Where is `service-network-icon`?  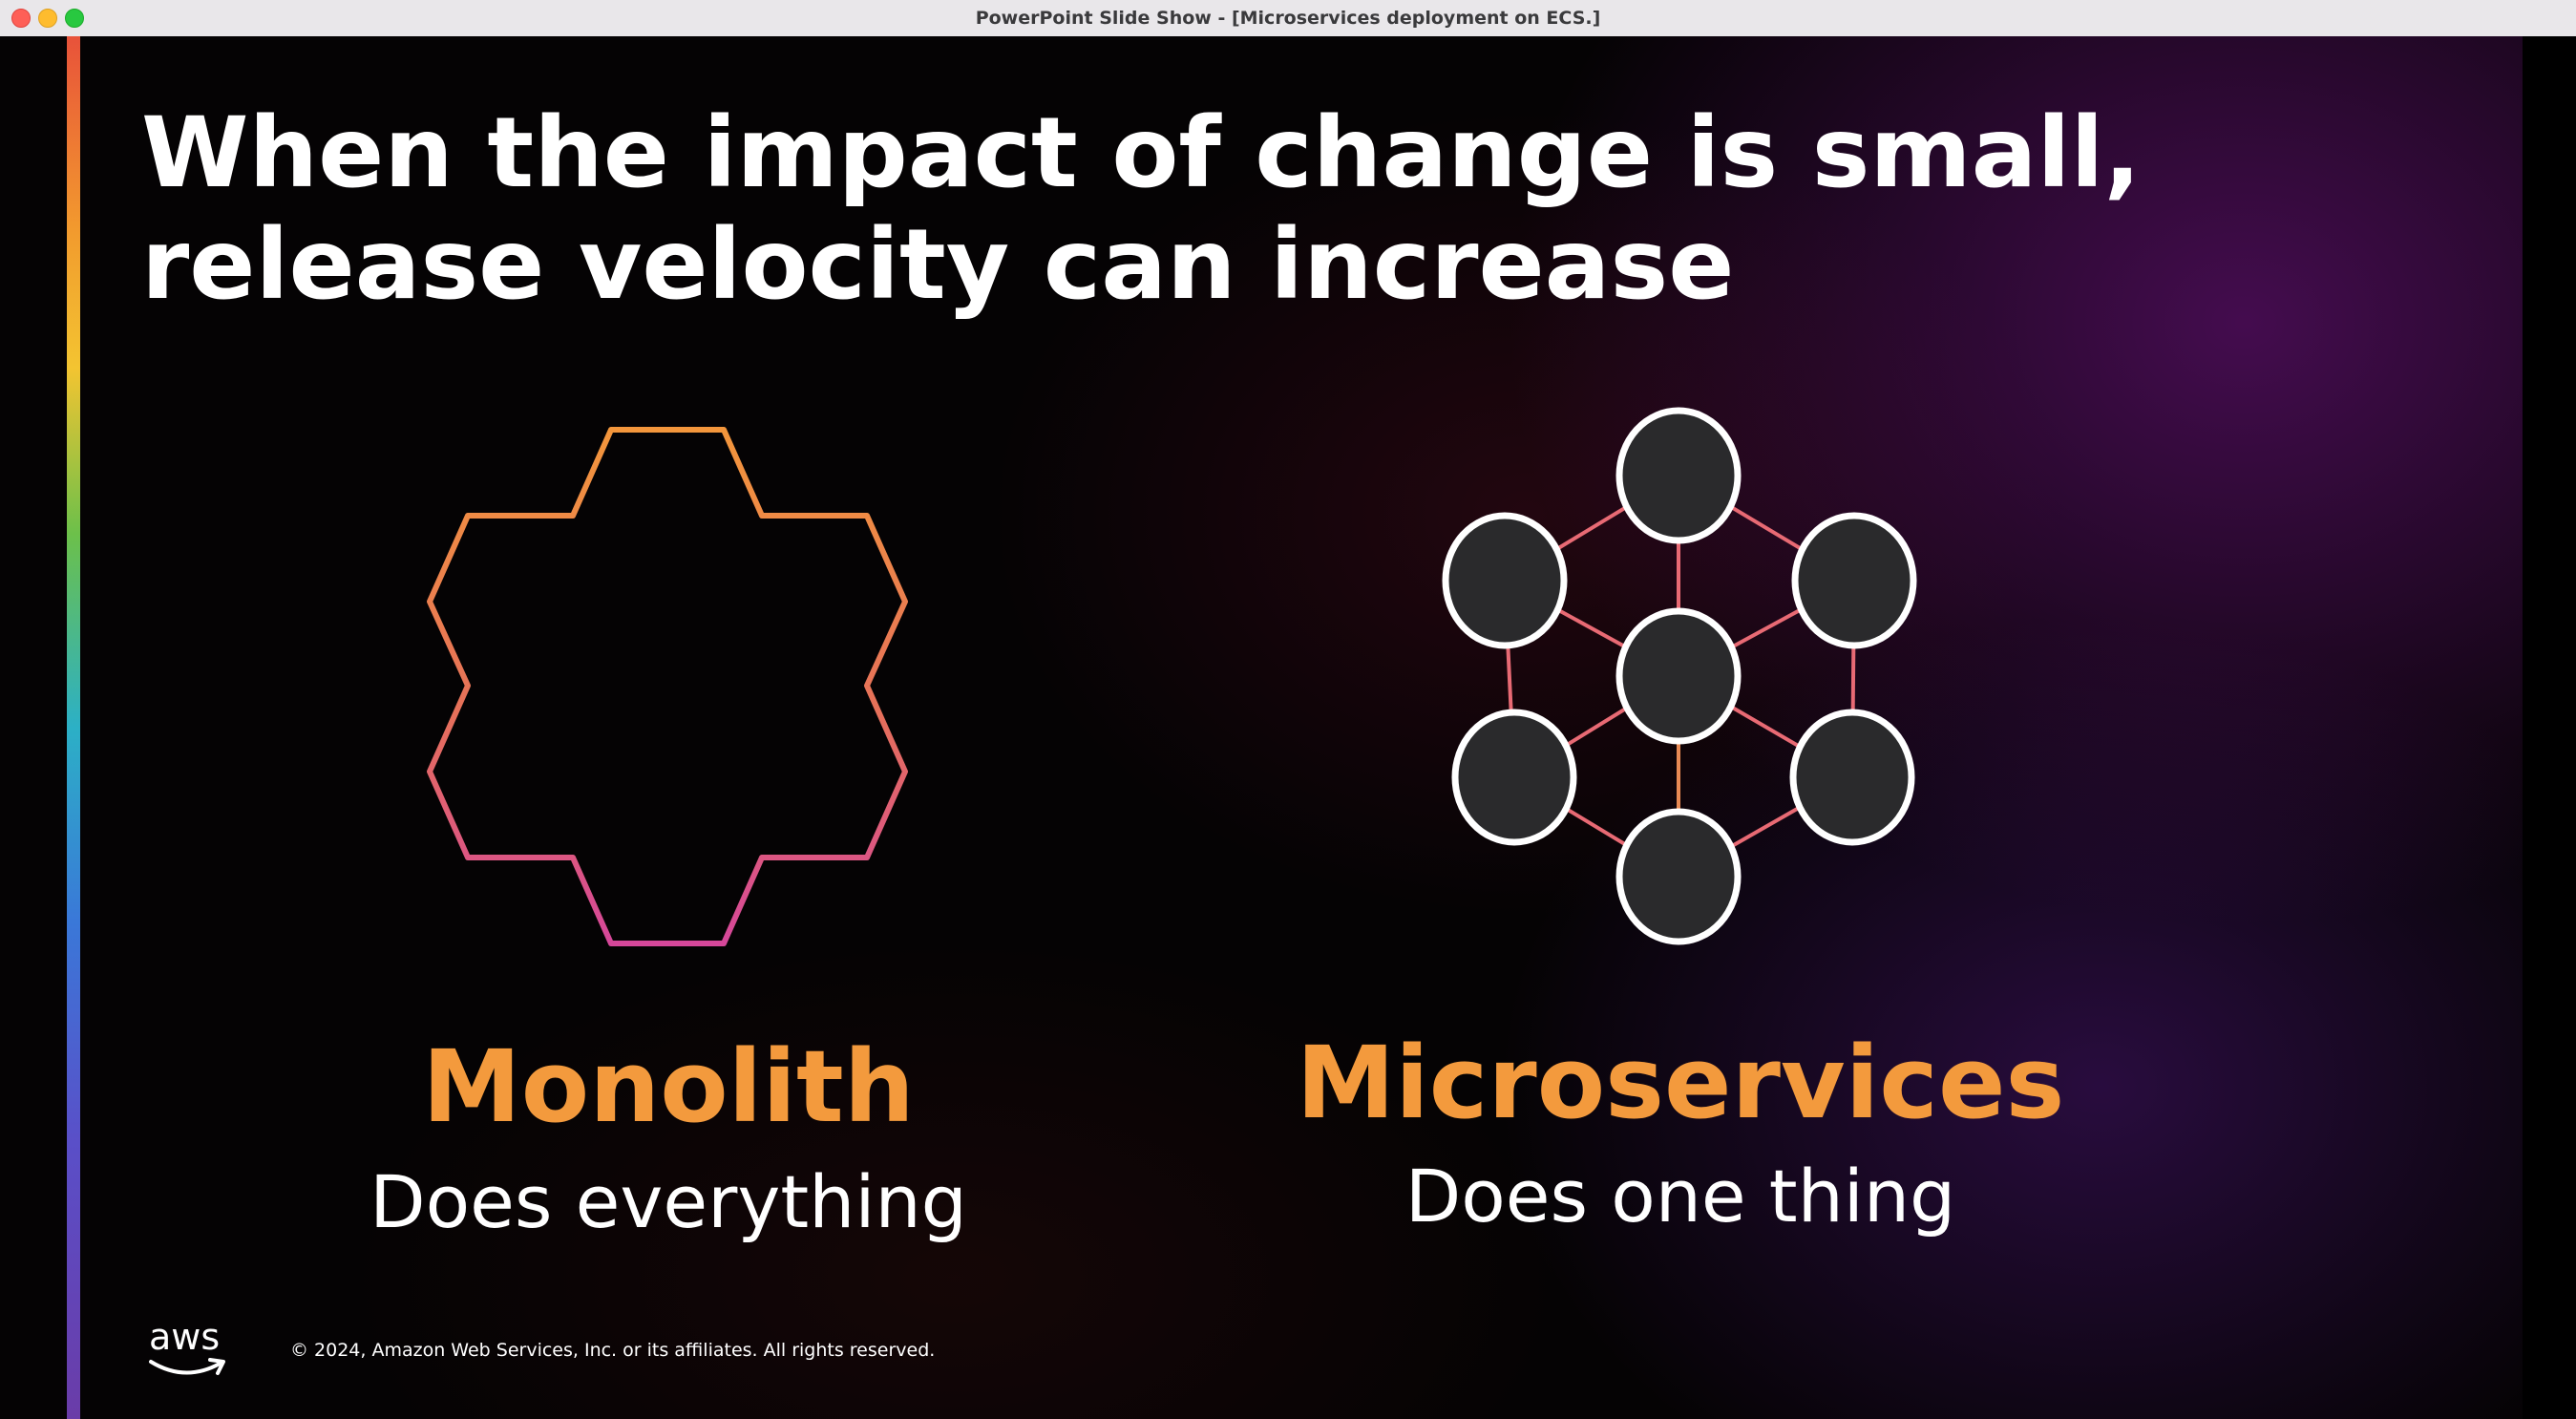 service-network-icon is located at coordinates (1679, 676).